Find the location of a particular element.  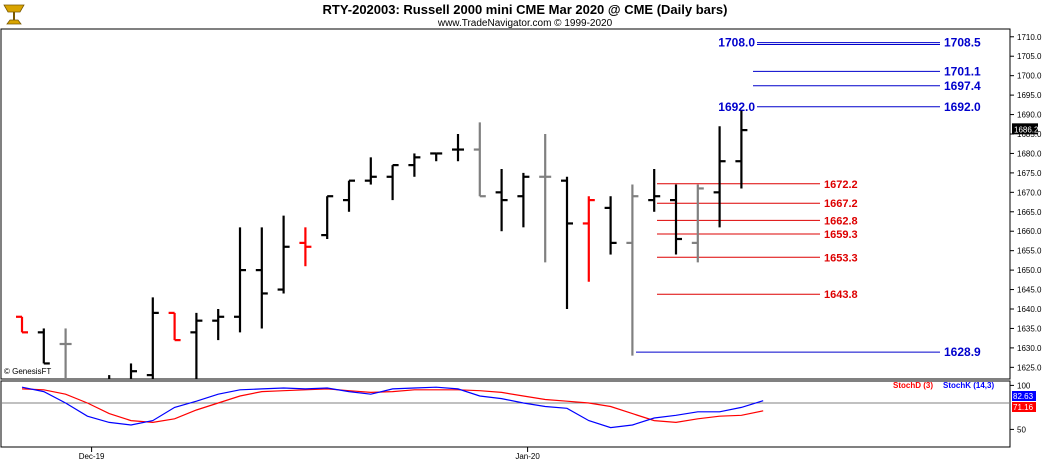

y-tick-label: 1655.0 is located at coordinates (1029, 251).